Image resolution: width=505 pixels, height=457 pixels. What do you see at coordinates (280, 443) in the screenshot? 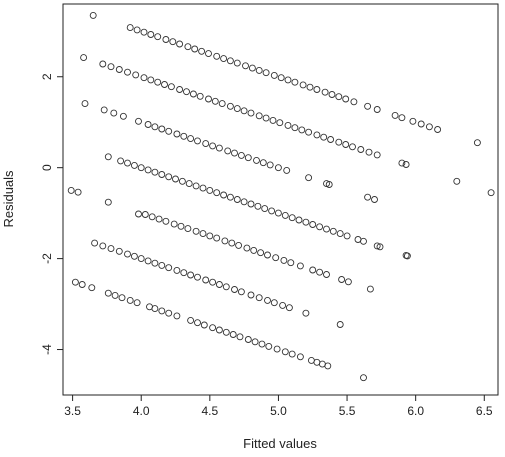
I see `x-axis-title: Fitted values` at bounding box center [280, 443].